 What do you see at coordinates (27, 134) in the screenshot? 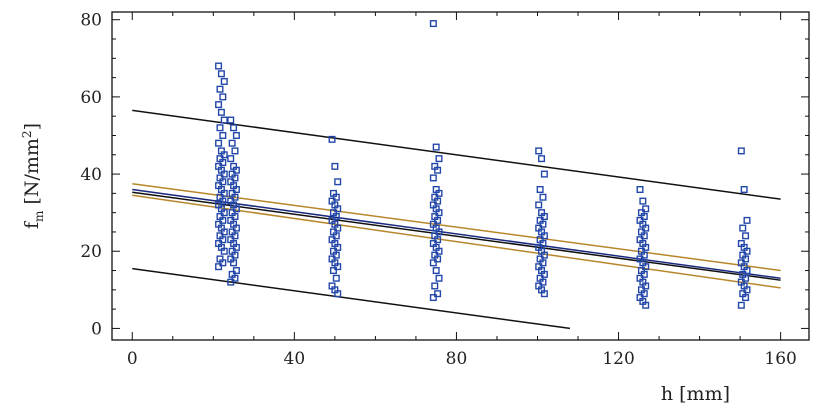
I see `y-axis-title-sup: 2` at bounding box center [27, 134].